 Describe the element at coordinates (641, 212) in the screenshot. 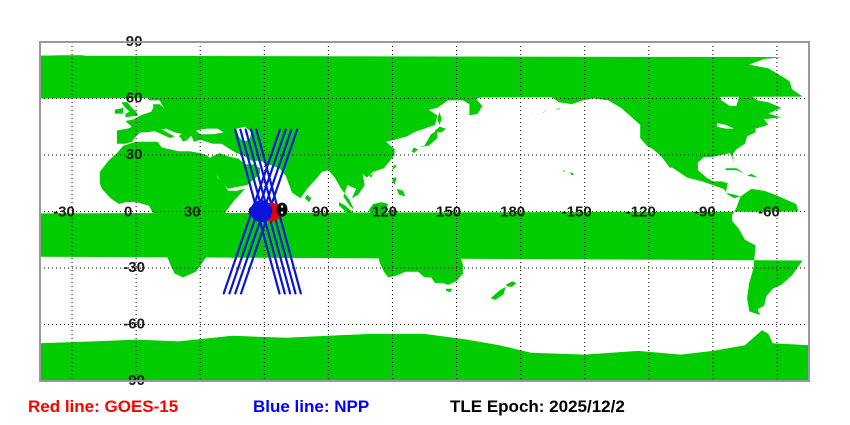

I see `lon-tick-label: -120` at that location.